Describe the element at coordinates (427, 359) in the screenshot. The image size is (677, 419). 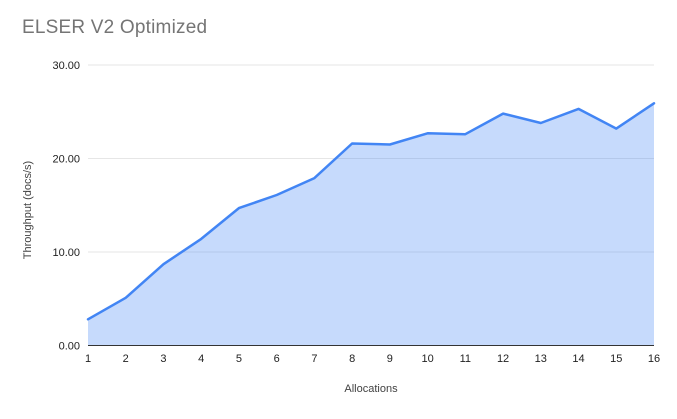
I see `x-tick-label: 10` at that location.